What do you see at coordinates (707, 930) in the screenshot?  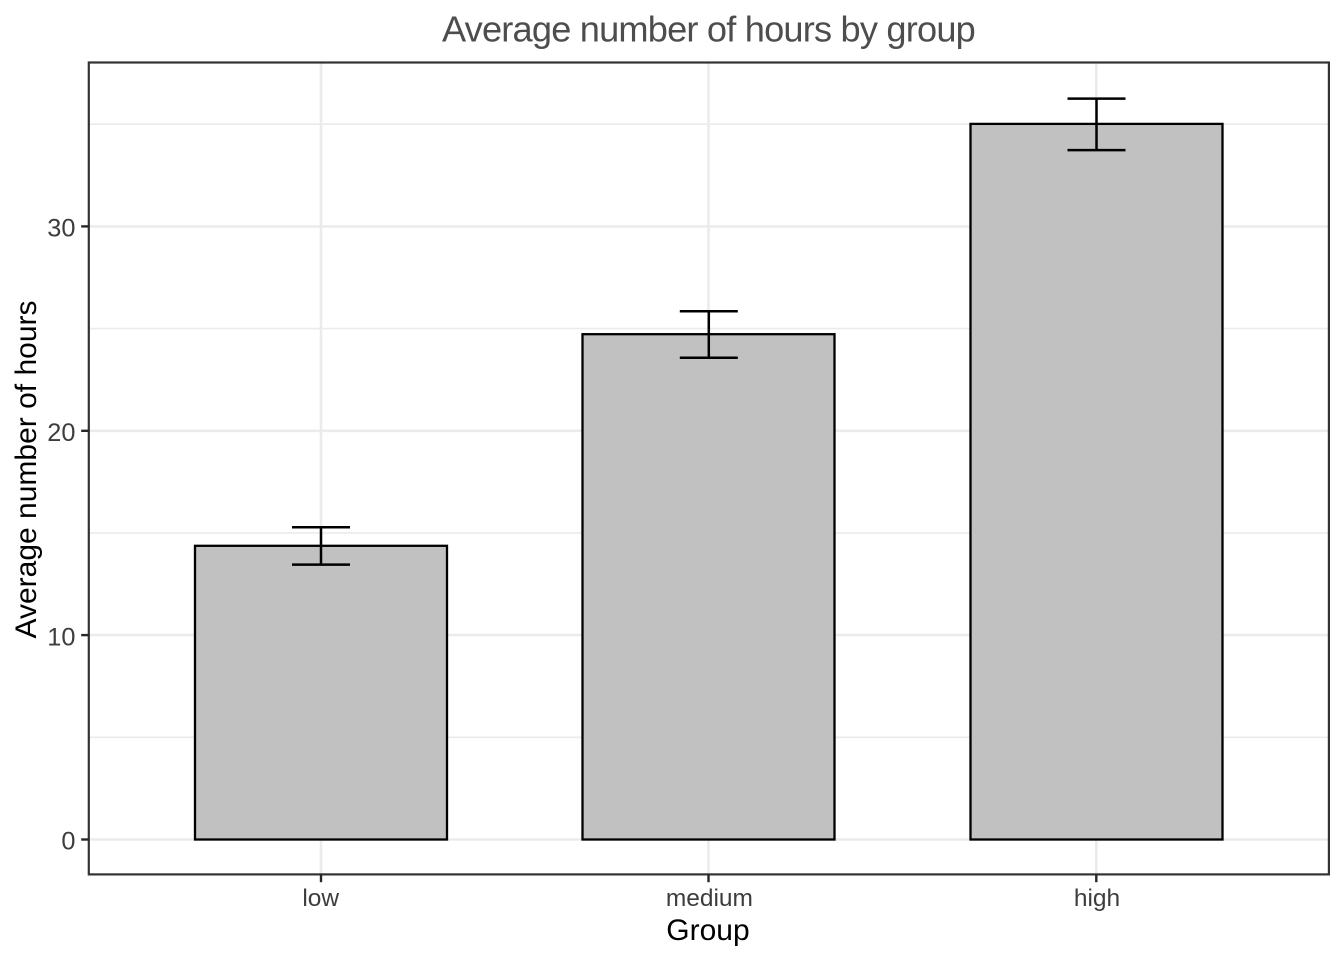 I see `svg-text: Group` at bounding box center [707, 930].